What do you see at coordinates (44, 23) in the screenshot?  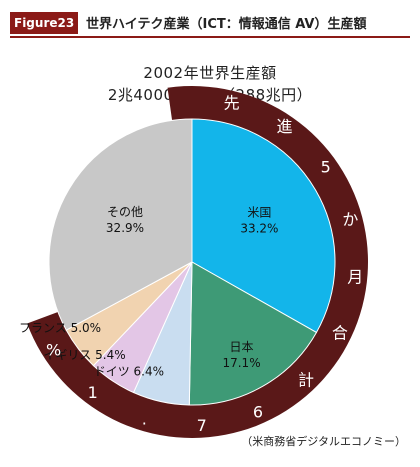 I see `figure-label: Figure23` at bounding box center [44, 23].